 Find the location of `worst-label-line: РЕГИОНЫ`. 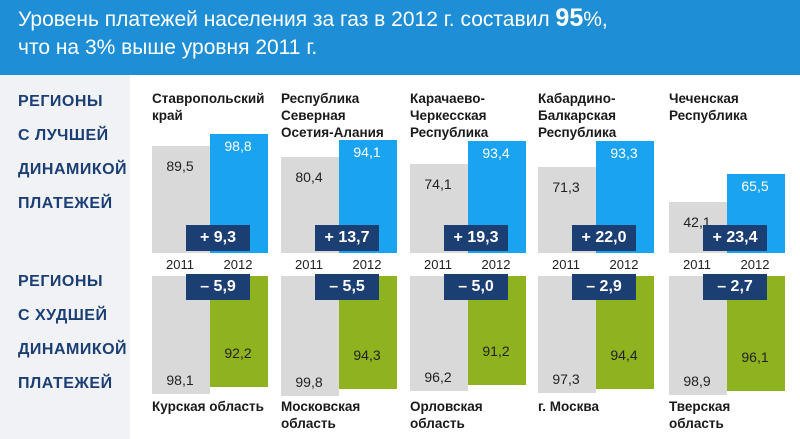

worst-label-line: РЕГИОНЫ is located at coordinates (61, 281).